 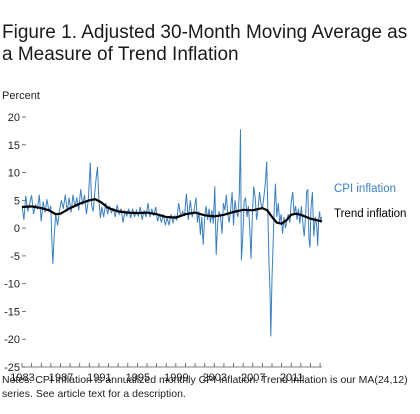 I want to click on x-tick-label: 1983, so click(x=22, y=378).